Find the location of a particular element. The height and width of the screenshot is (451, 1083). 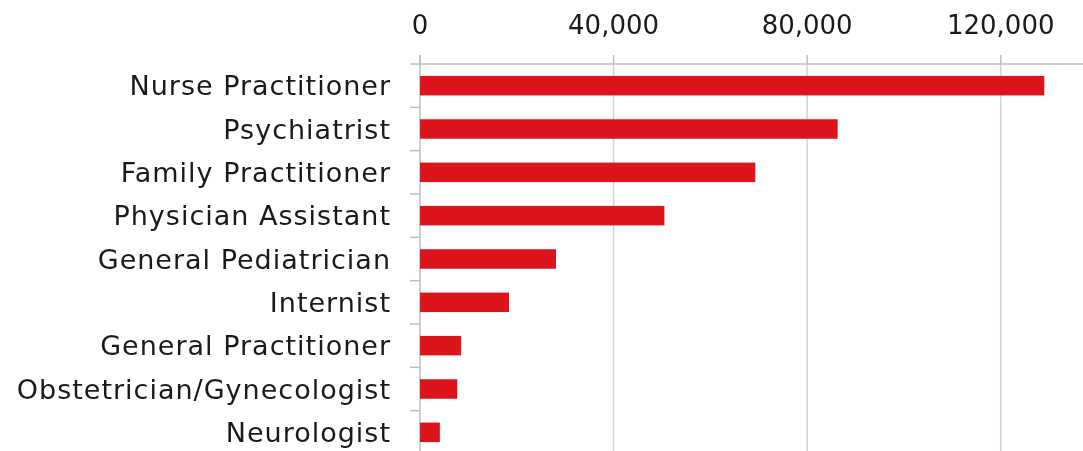

y-tick-label: Nurse Practitioner is located at coordinates (260, 86).